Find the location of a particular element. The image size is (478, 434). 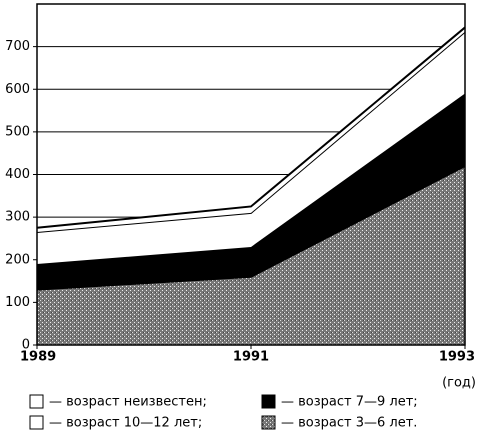

x-axis-label: (год) is located at coordinates (459, 383).